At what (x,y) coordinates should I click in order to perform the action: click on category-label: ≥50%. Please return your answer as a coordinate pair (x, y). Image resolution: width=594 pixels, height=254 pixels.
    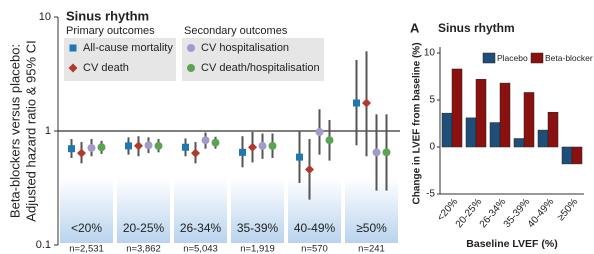
    Looking at the image, I should click on (371, 228).